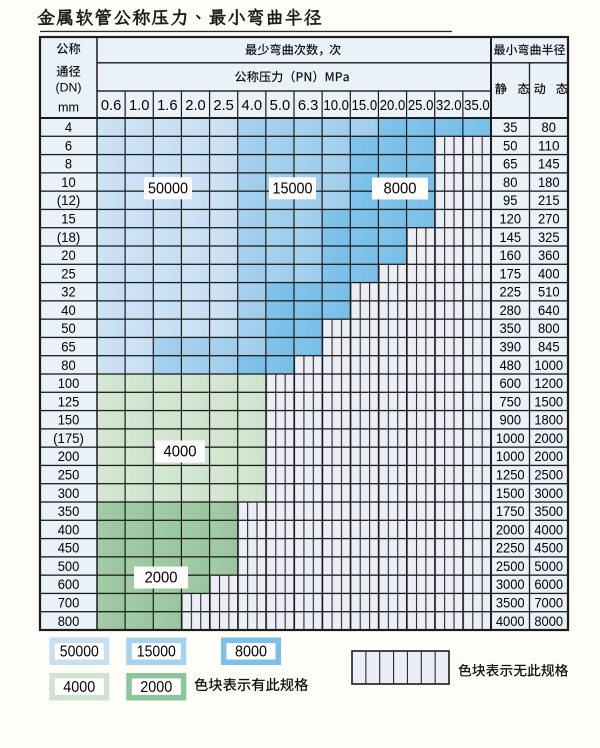 The height and width of the screenshot is (748, 600). Describe the element at coordinates (510, 292) in the screenshot. I see `svg-text: 225` at that location.